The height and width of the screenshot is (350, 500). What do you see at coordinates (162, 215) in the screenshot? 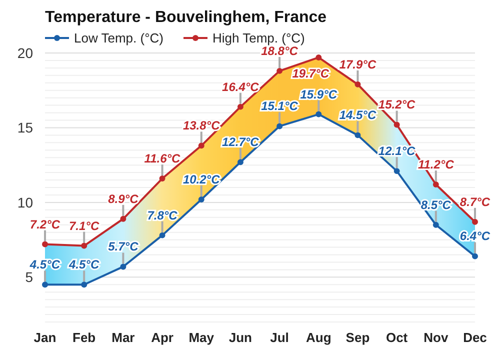
I see `data-label: 7.8°C` at bounding box center [162, 215].